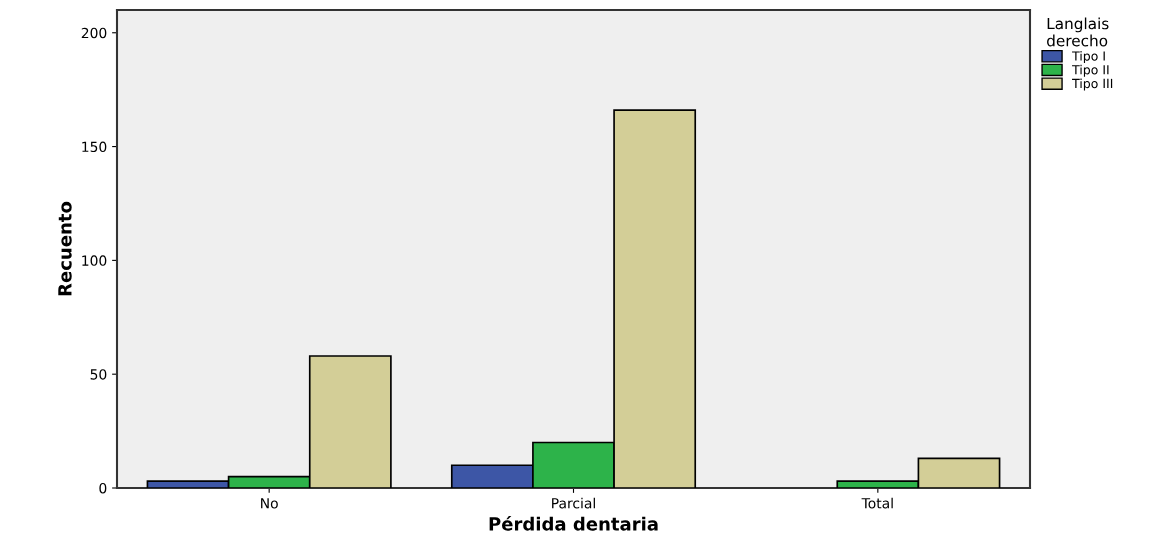 The width and height of the screenshot is (1162, 539). Describe the element at coordinates (1078, 32) in the screenshot. I see `legend-title: Langlais derecho` at that location.